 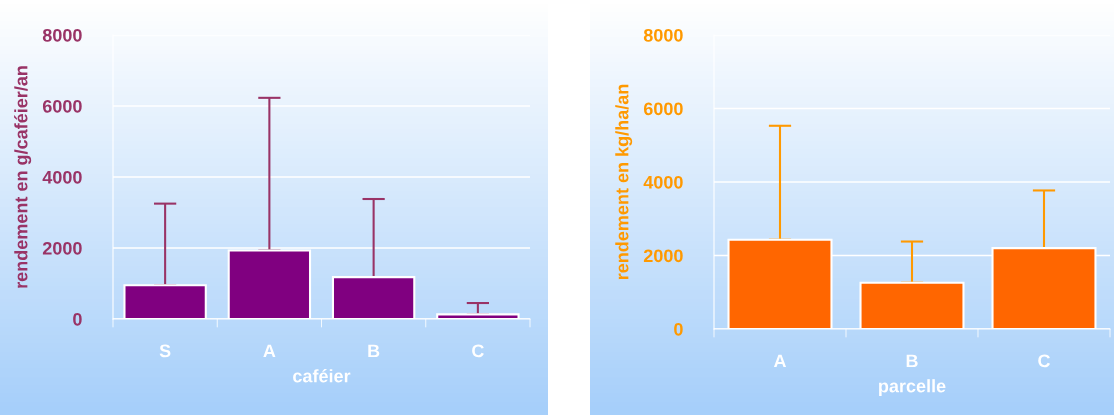 What do you see at coordinates (624, 182) in the screenshot?
I see `y-axis-title: rendement en kg/ha/an` at bounding box center [624, 182].